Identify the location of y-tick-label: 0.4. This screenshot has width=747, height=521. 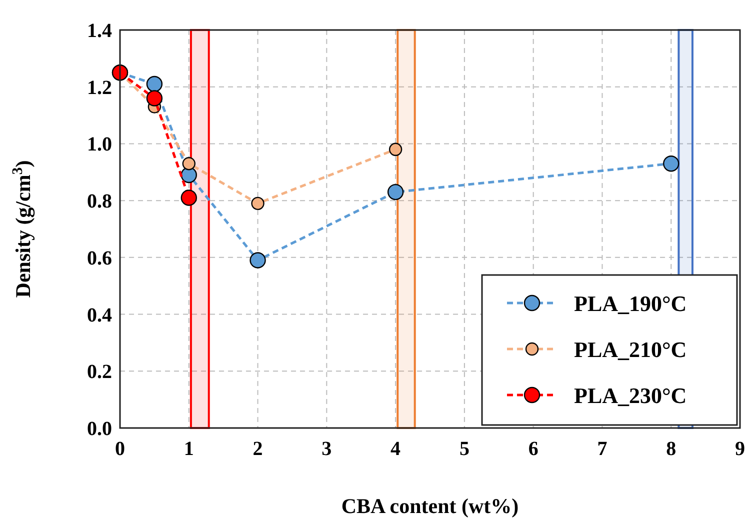
(99, 315).